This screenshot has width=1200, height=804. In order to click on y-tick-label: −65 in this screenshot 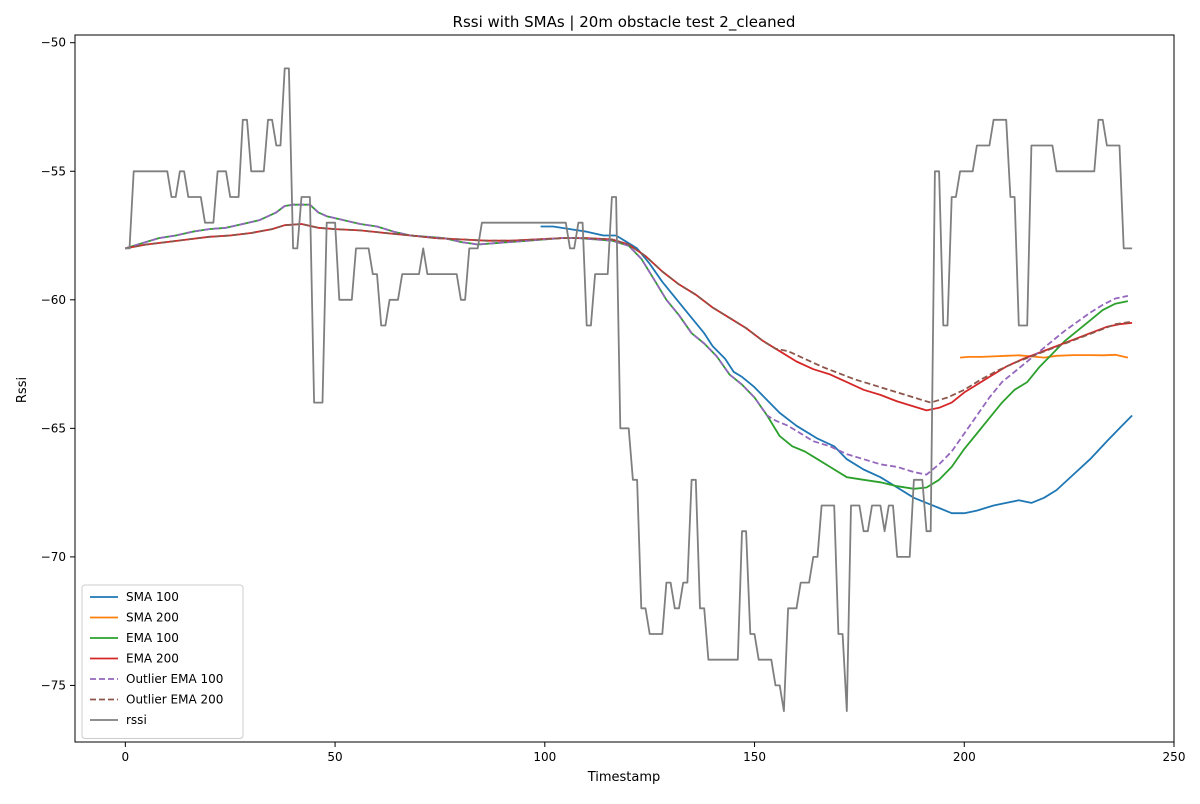, I will do `click(53, 428)`.